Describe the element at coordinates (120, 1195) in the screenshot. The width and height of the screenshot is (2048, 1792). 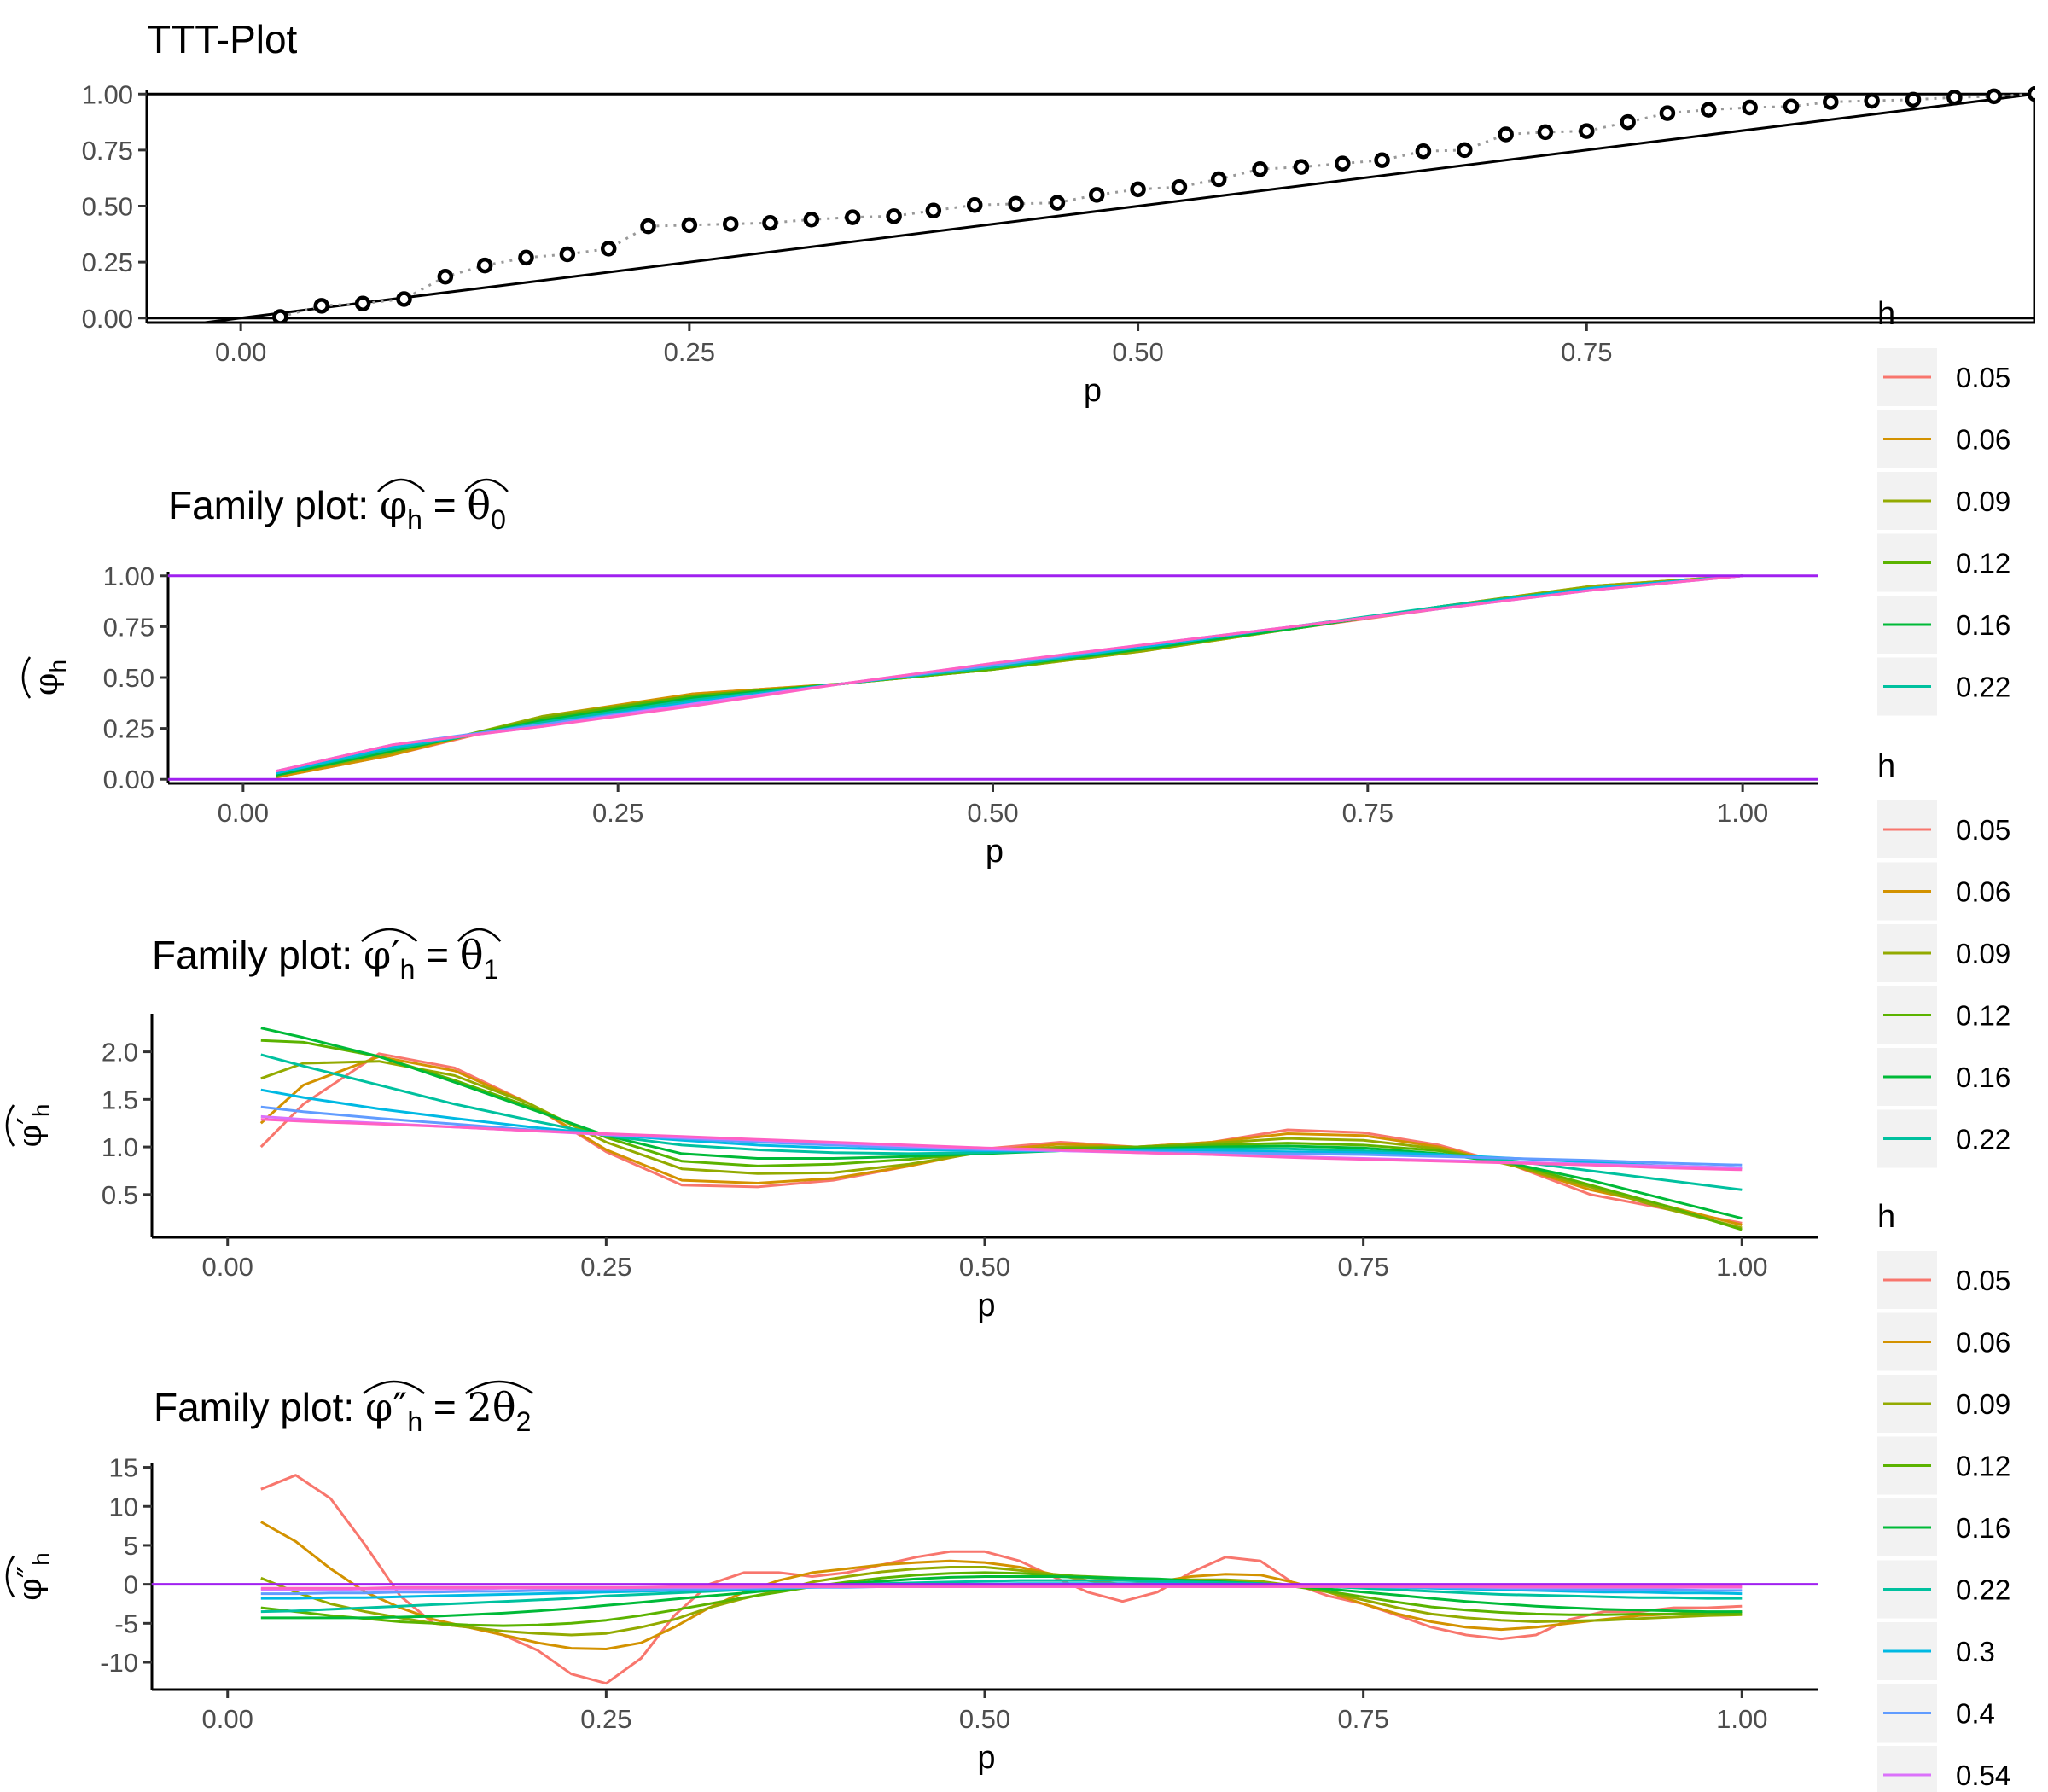
I see `dphi-y-tick-label: 0.5` at that location.